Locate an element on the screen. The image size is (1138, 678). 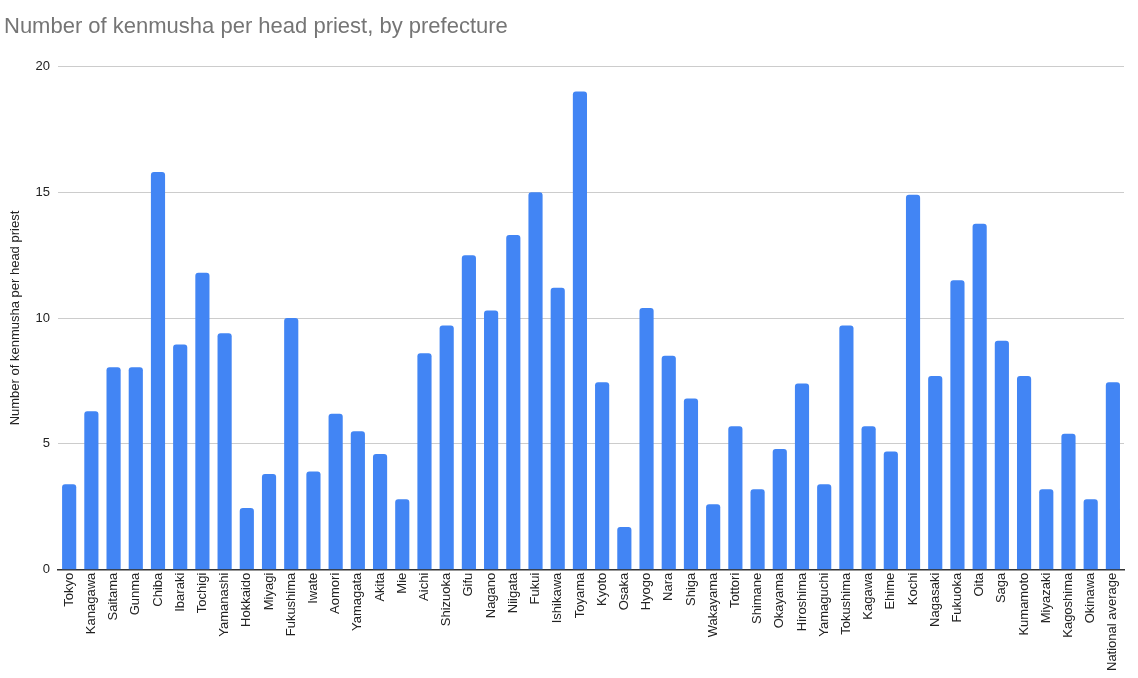
x-tick-label: Niigata is located at coordinates (512, 592).